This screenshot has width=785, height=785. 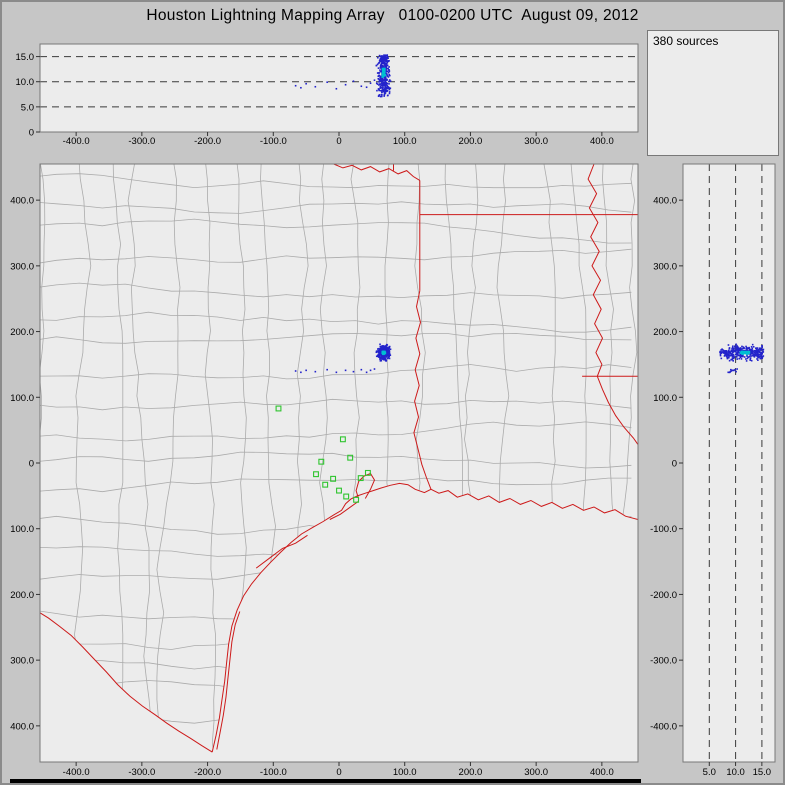 I want to click on lightning-sources-top, so click(x=343, y=76).